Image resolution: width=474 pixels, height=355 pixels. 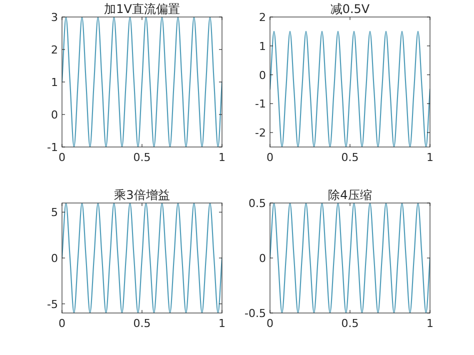 What do you see at coordinates (54, 213) in the screenshot?
I see `y-tick-label: 5` at bounding box center [54, 213].